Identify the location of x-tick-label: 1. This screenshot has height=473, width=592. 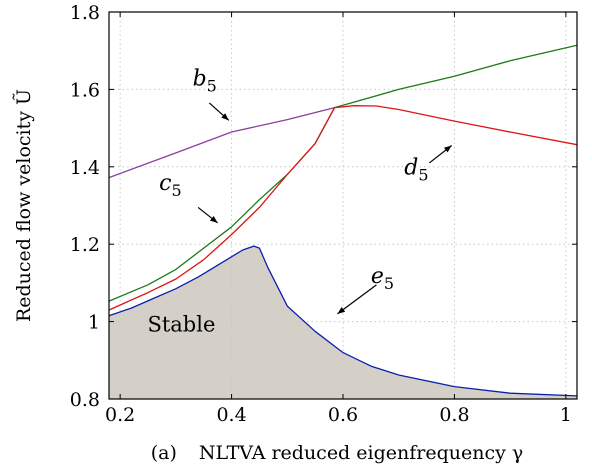
(566, 415).